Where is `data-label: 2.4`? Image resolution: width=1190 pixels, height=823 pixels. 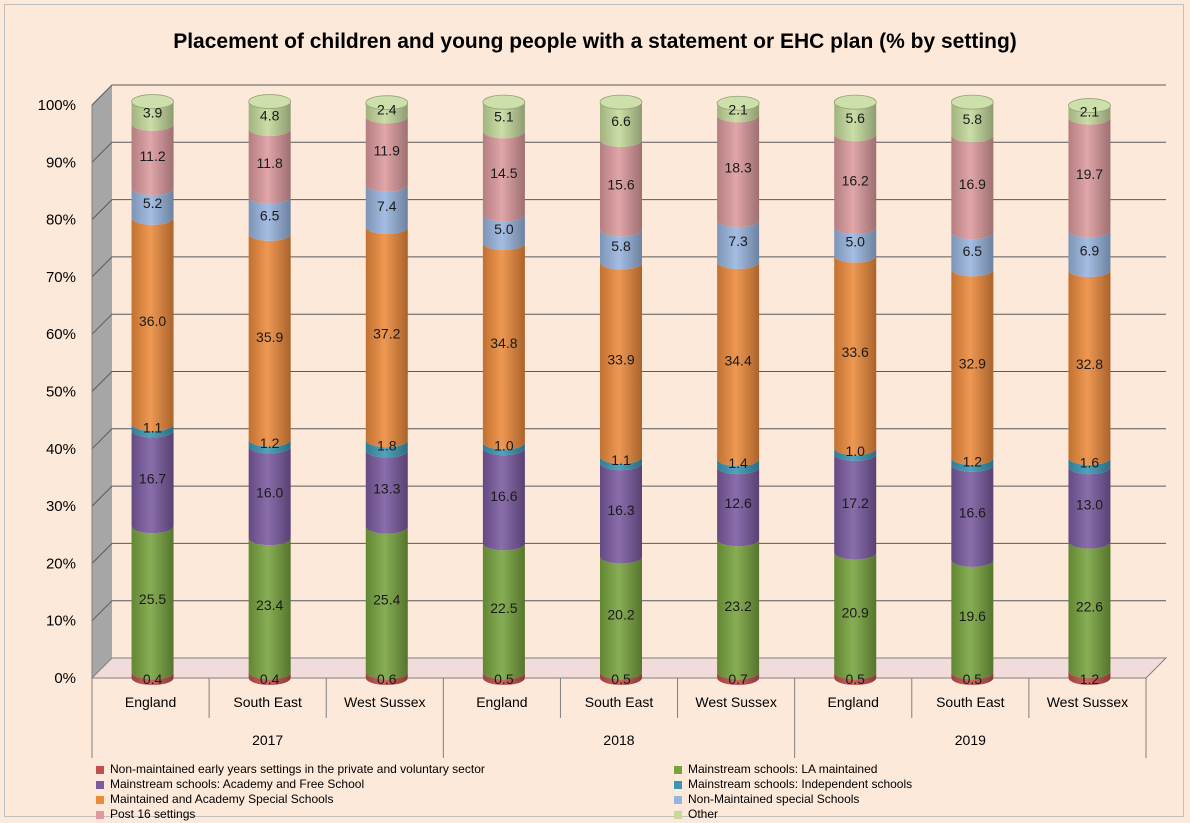
data-label: 2.4 is located at coordinates (387, 110).